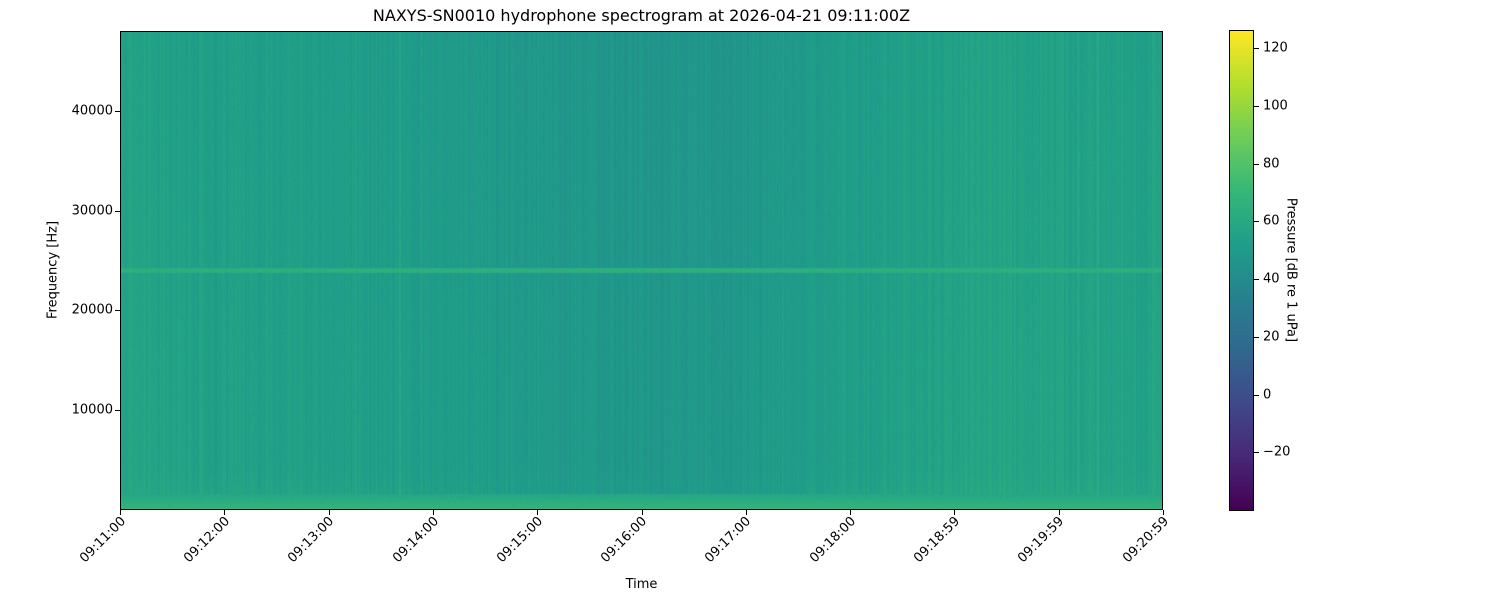 This screenshot has height=600, width=1500. I want to click on y-tick-label: 40000, so click(92, 111).